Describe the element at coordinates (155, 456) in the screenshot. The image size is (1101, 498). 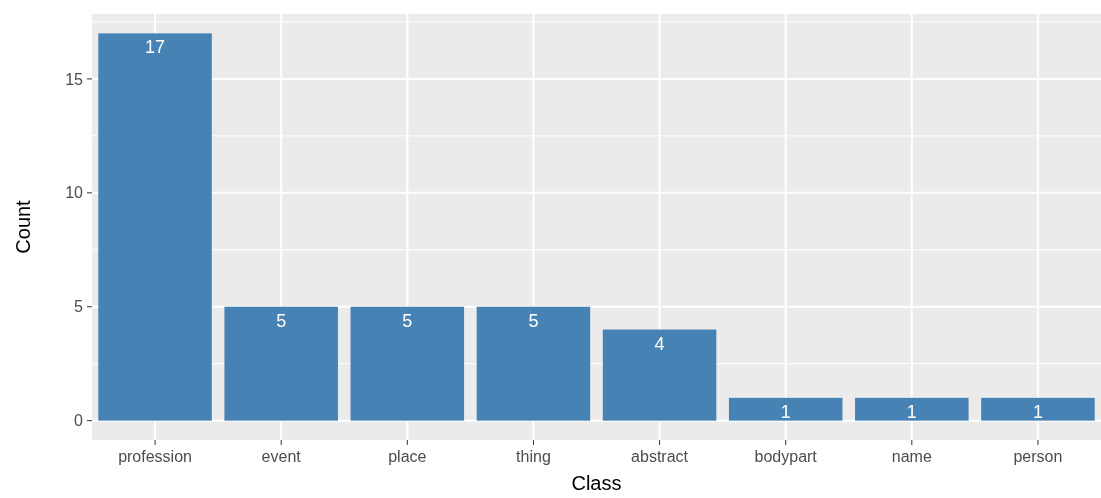
I see `x-tick-label: profession` at that location.